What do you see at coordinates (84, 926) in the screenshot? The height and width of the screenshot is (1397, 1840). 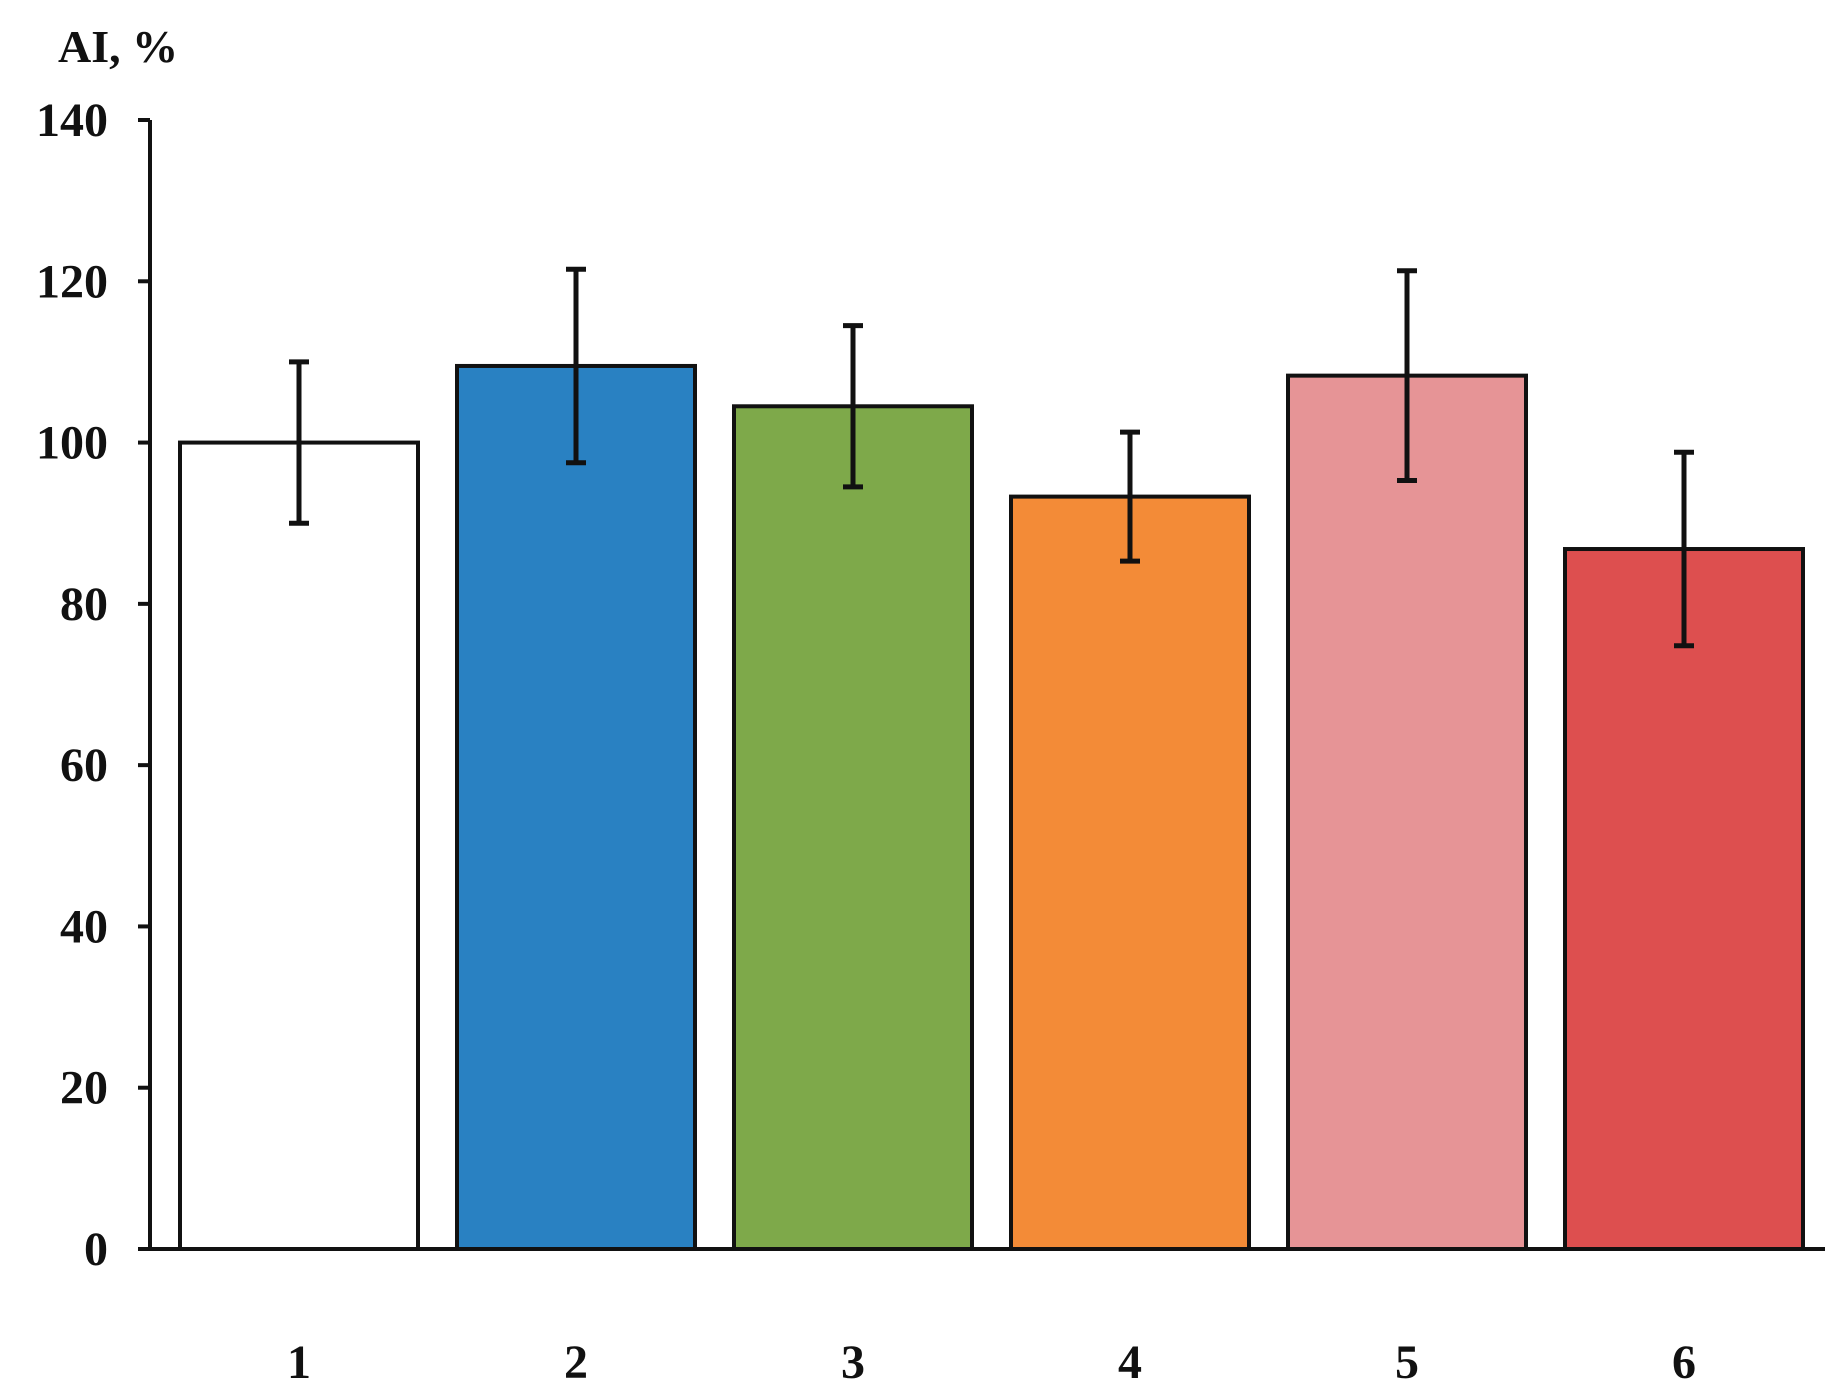 I see `y-tick-label: 40` at bounding box center [84, 926].